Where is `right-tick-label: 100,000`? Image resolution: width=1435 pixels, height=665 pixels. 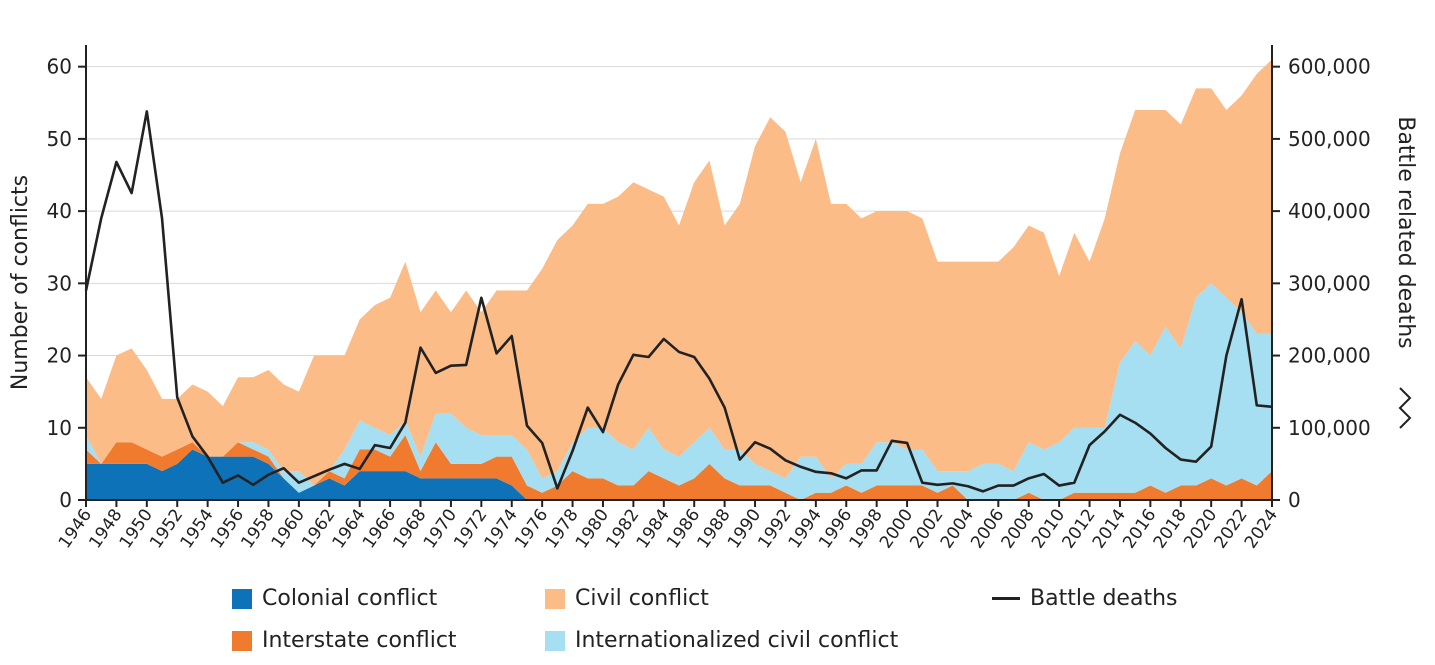 right-tick-label: 100,000 is located at coordinates (1329, 428).